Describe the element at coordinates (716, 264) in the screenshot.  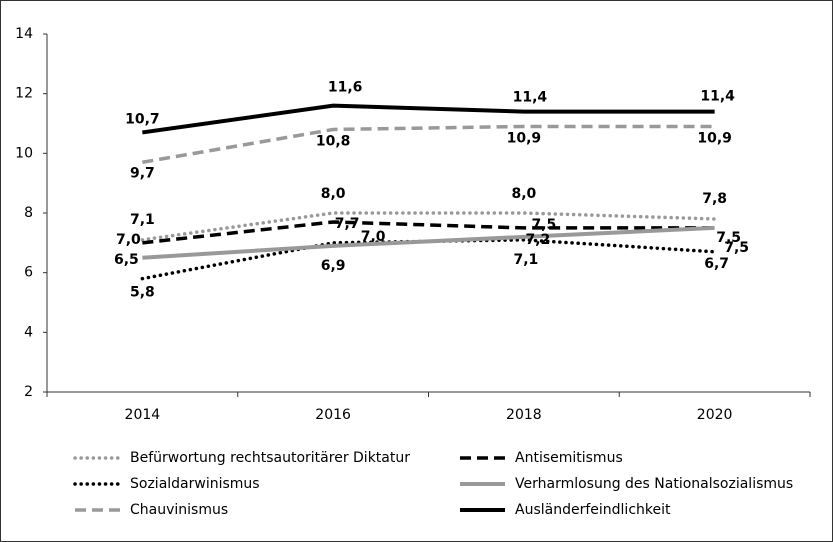
I see `data-label: 6,7` at that location.